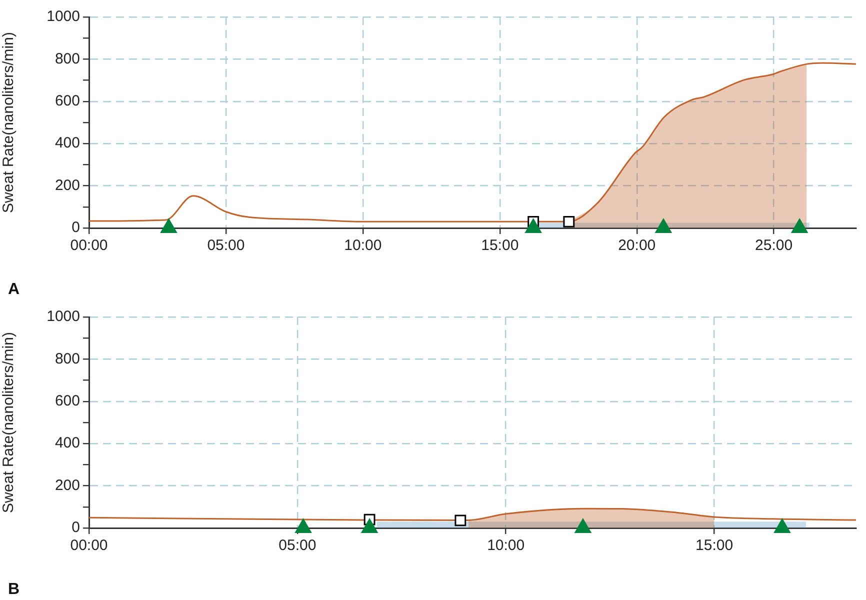 The width and height of the screenshot is (866, 600). Describe the element at coordinates (774, 245) in the screenshot. I see `x-tick-label: 25:00` at that location.